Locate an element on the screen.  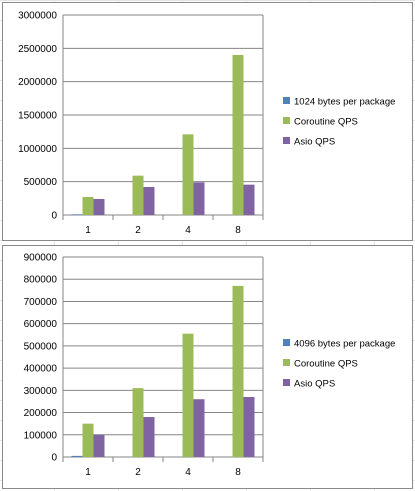
y-tick-label: 100000 is located at coordinates (41, 435).